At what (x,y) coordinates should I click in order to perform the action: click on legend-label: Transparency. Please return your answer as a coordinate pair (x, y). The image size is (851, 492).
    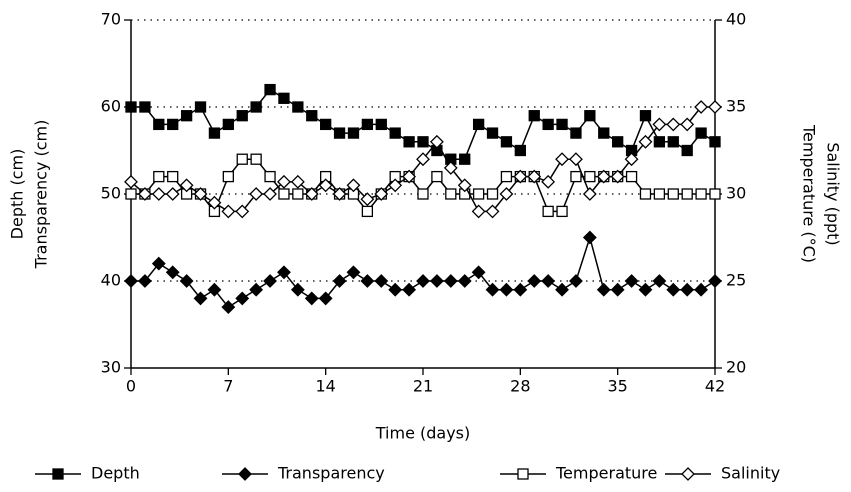
    Looking at the image, I should click on (331, 473).